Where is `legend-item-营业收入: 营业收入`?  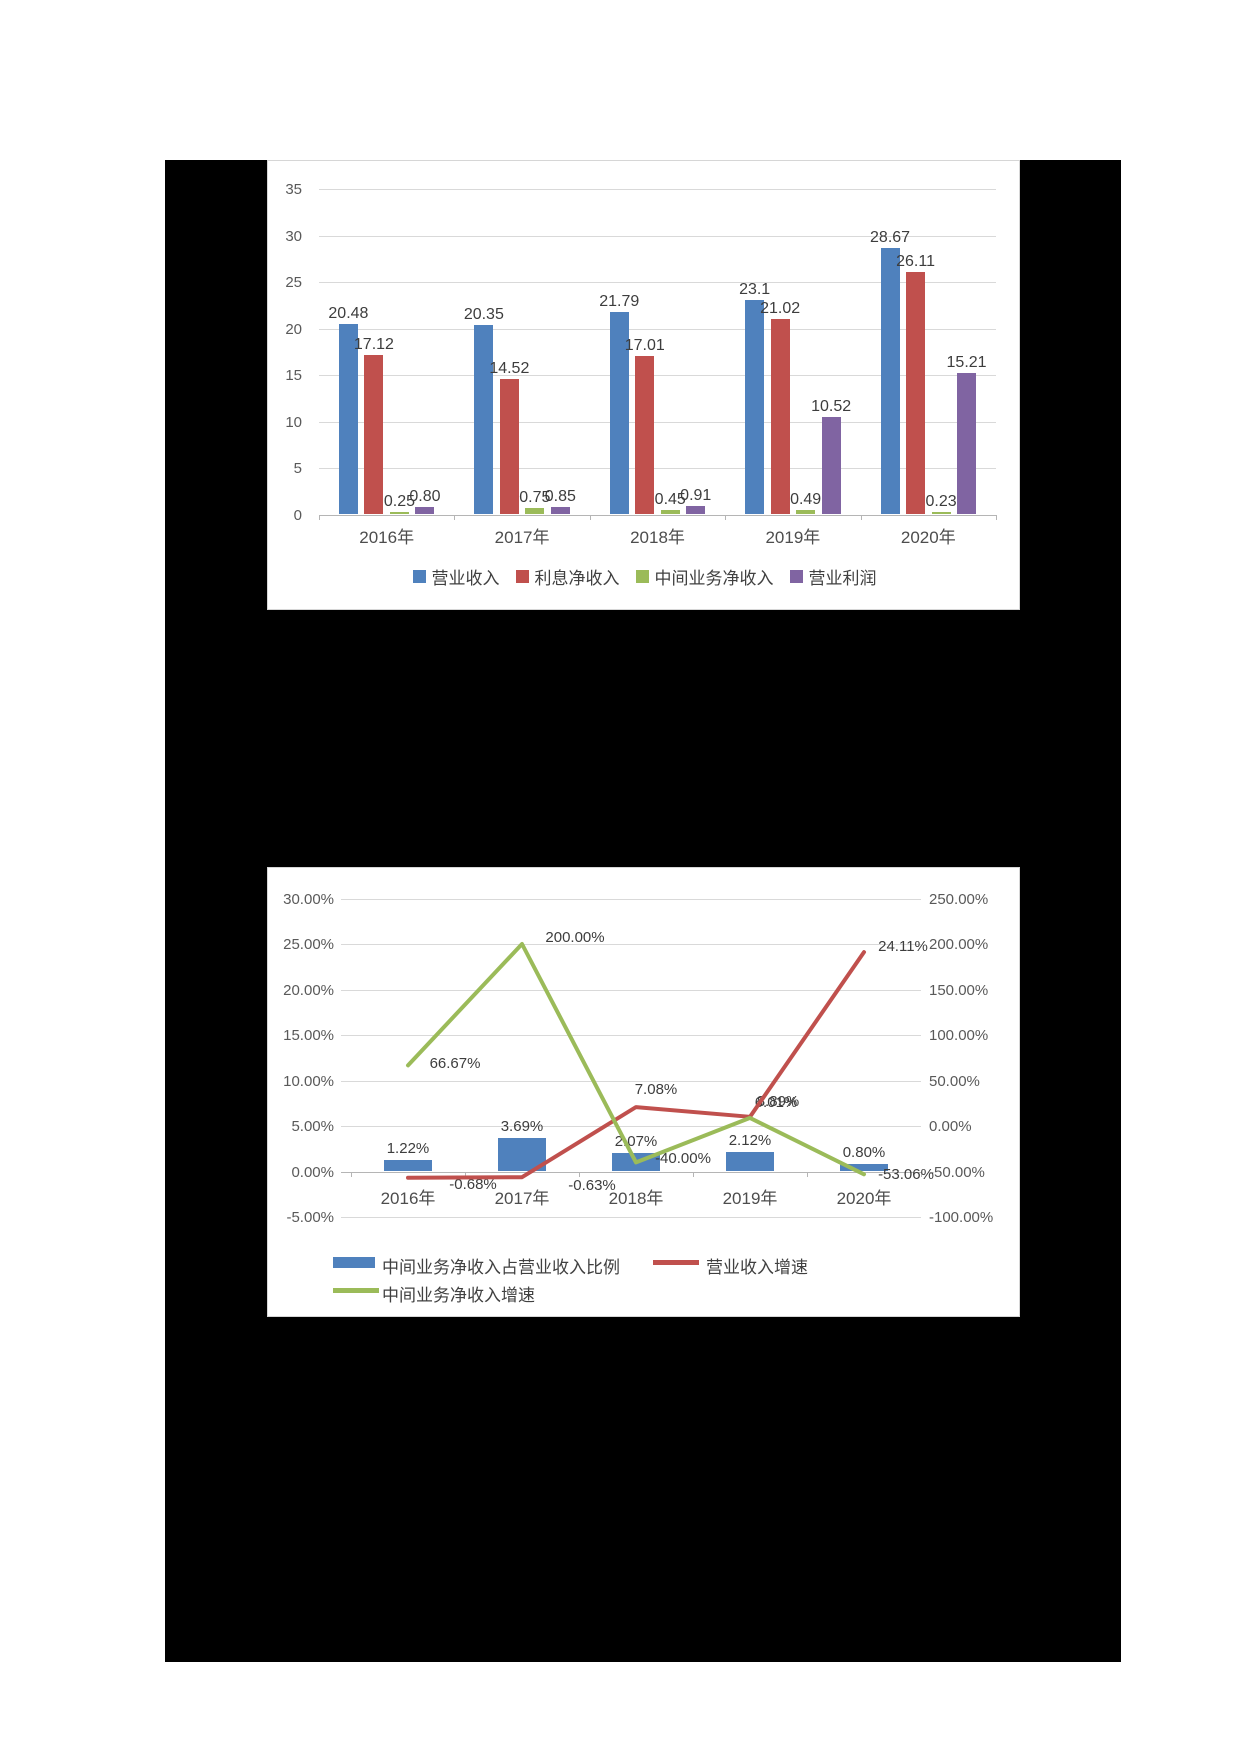
legend-item-营业收入: 营业收入 is located at coordinates (456, 576).